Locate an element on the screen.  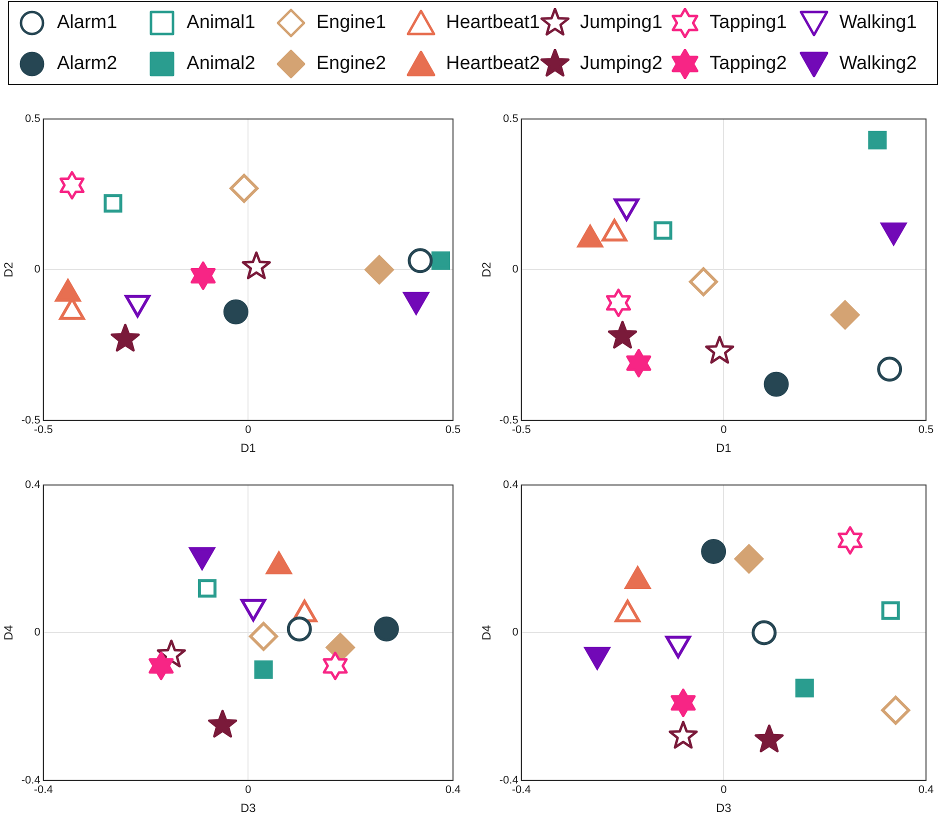
legend-label: Engine2 is located at coordinates (351, 63).